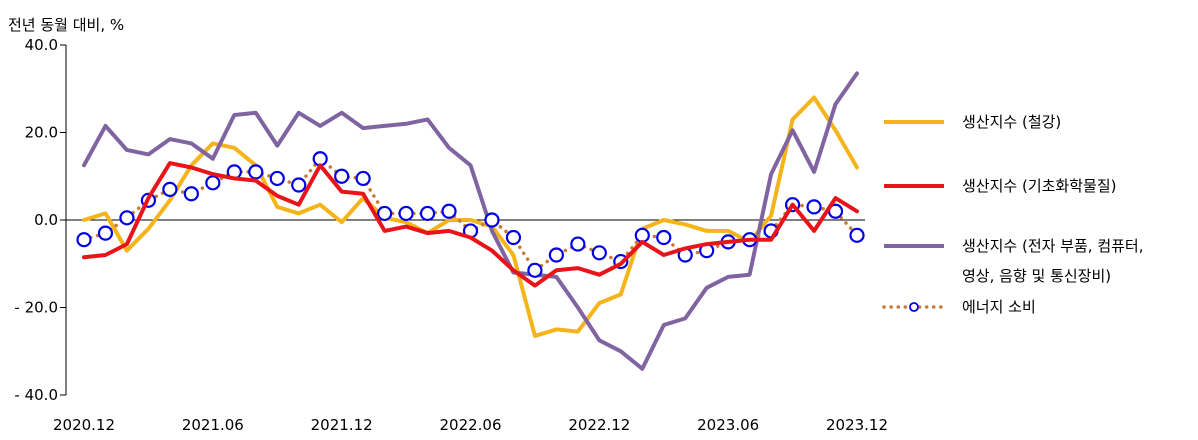 This screenshot has width=1198, height=440. I want to click on y-unit-label: 전년 동월 대비, %, so click(66, 25).